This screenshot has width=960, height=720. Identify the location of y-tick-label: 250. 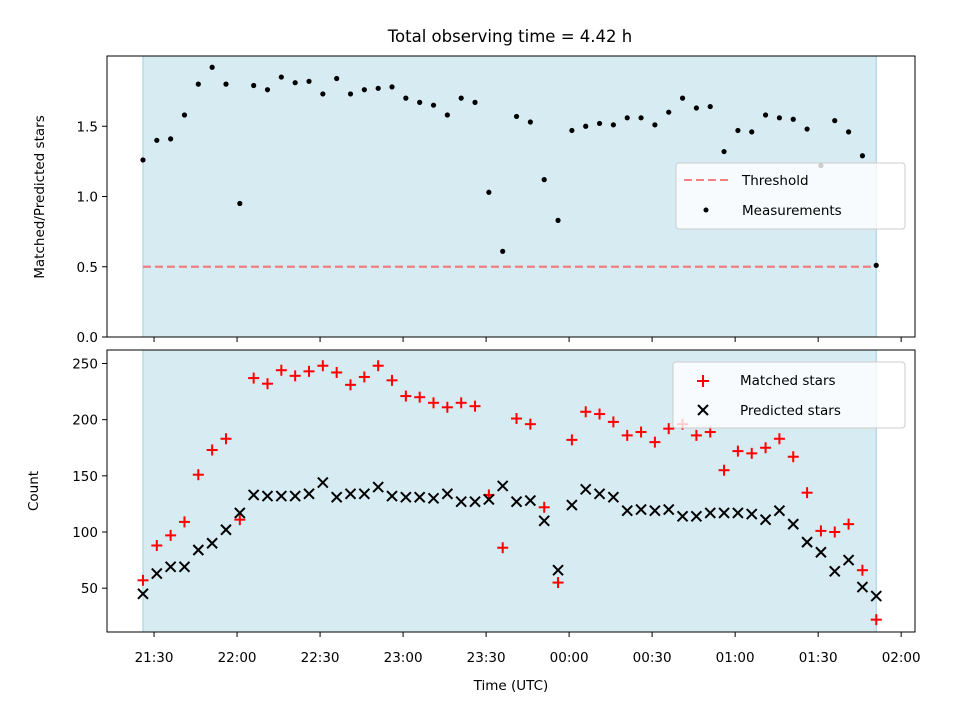
(85, 364).